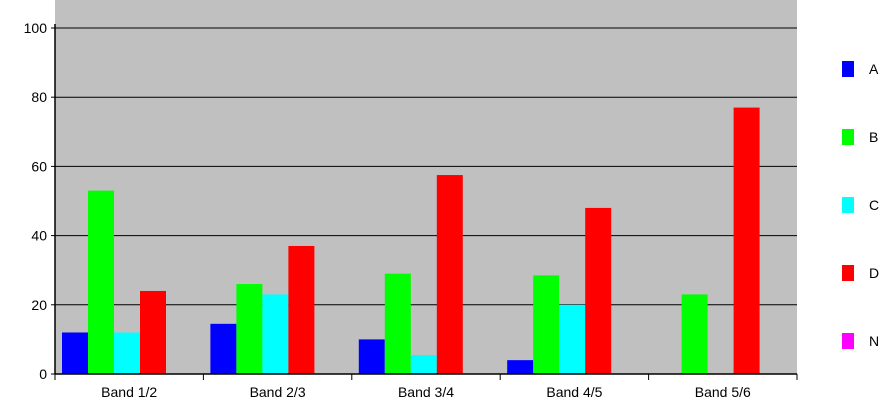 The width and height of the screenshot is (884, 410). I want to click on y-tick-label-80: 80, so click(39, 97).